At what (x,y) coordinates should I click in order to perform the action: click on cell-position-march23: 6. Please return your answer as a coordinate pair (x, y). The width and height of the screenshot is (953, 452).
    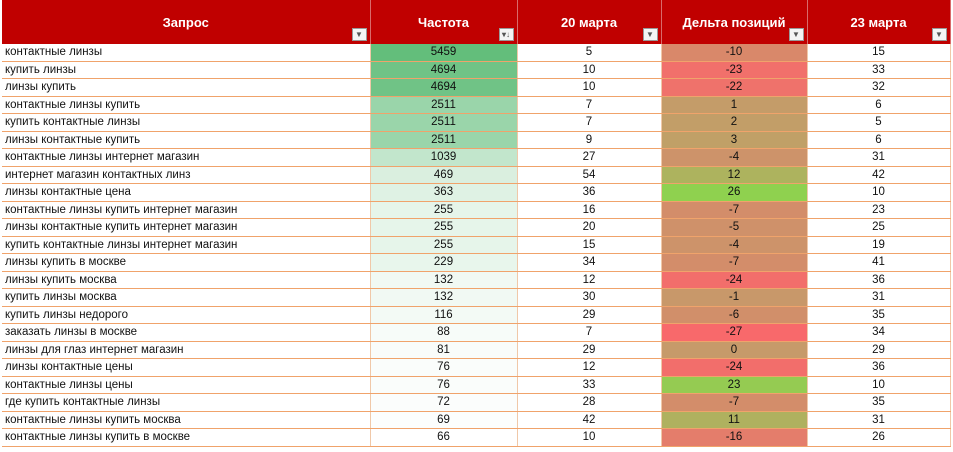
    Looking at the image, I should click on (879, 105).